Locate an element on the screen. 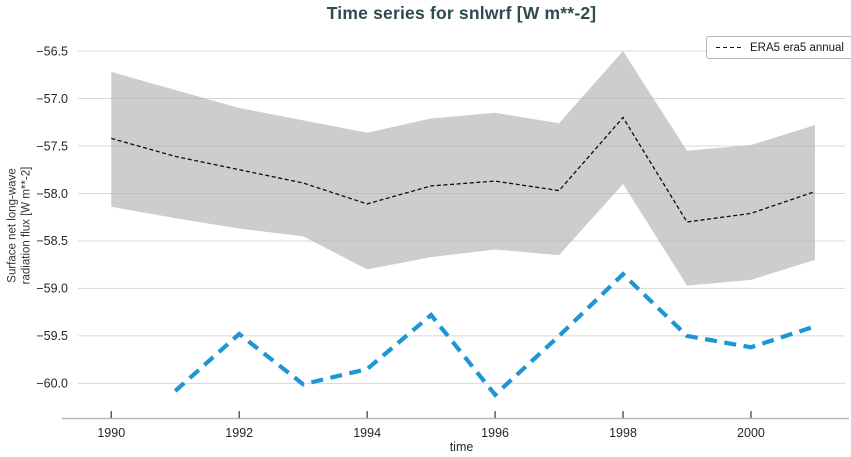 The width and height of the screenshot is (851, 457). y-tick-label: −58.0 is located at coordinates (52, 194).